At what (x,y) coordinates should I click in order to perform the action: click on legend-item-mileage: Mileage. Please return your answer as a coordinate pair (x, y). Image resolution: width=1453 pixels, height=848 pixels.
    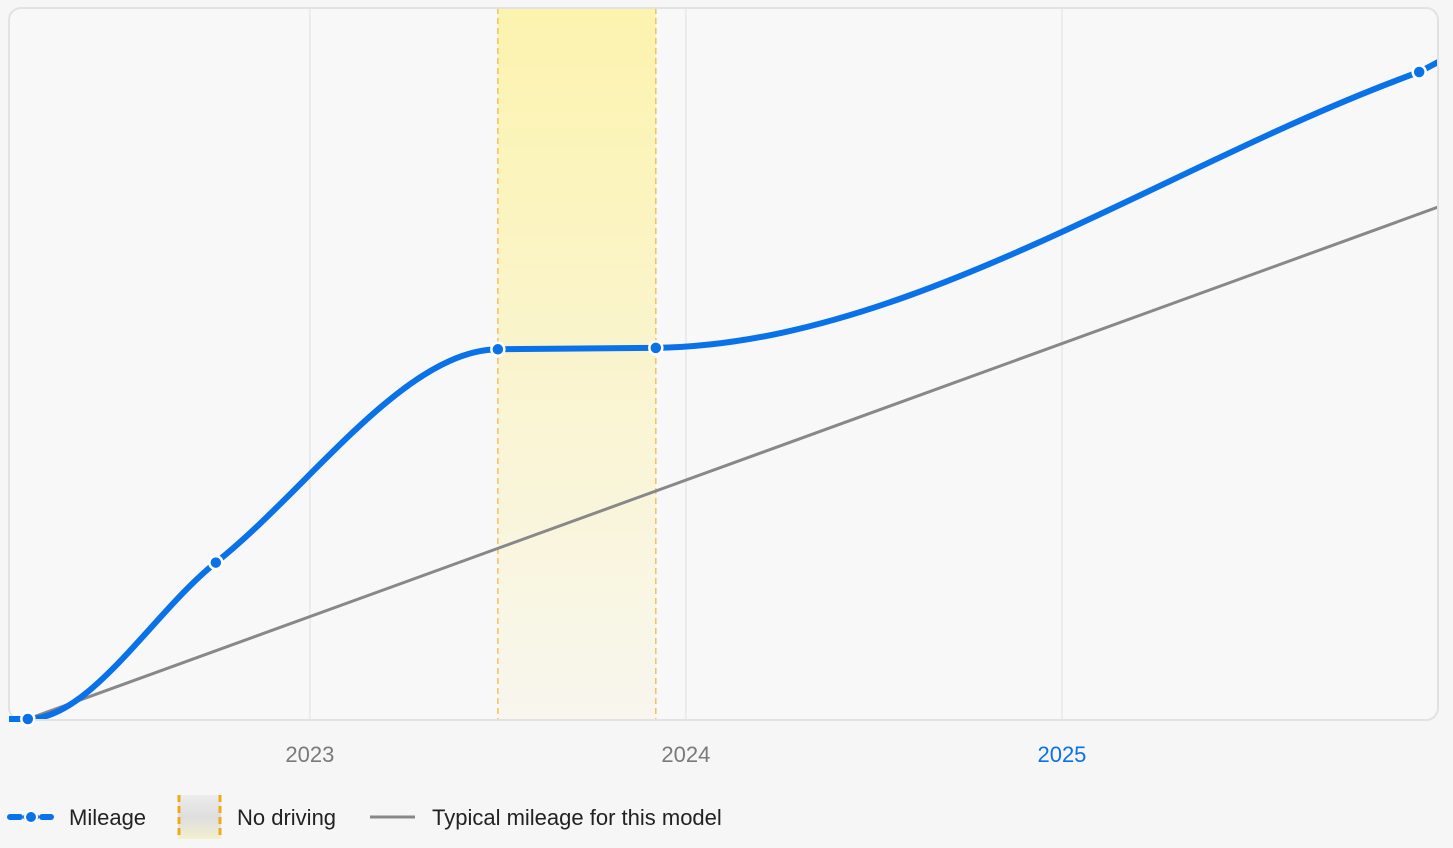
    Looking at the image, I should click on (76, 817).